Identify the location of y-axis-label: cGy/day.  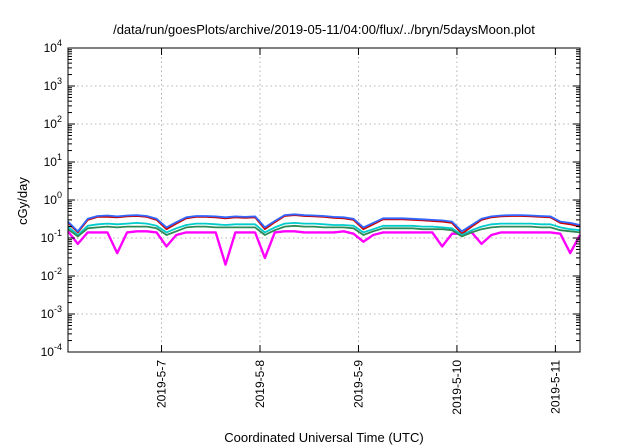
(22, 201).